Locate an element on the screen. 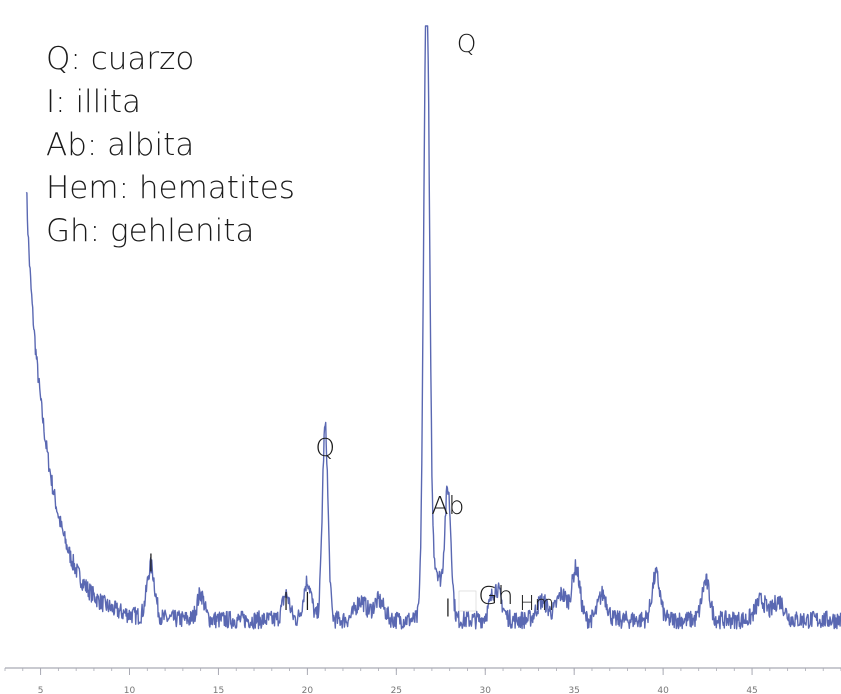 This screenshot has width=841, height=694. x-tick-label: 10 is located at coordinates (130, 690).